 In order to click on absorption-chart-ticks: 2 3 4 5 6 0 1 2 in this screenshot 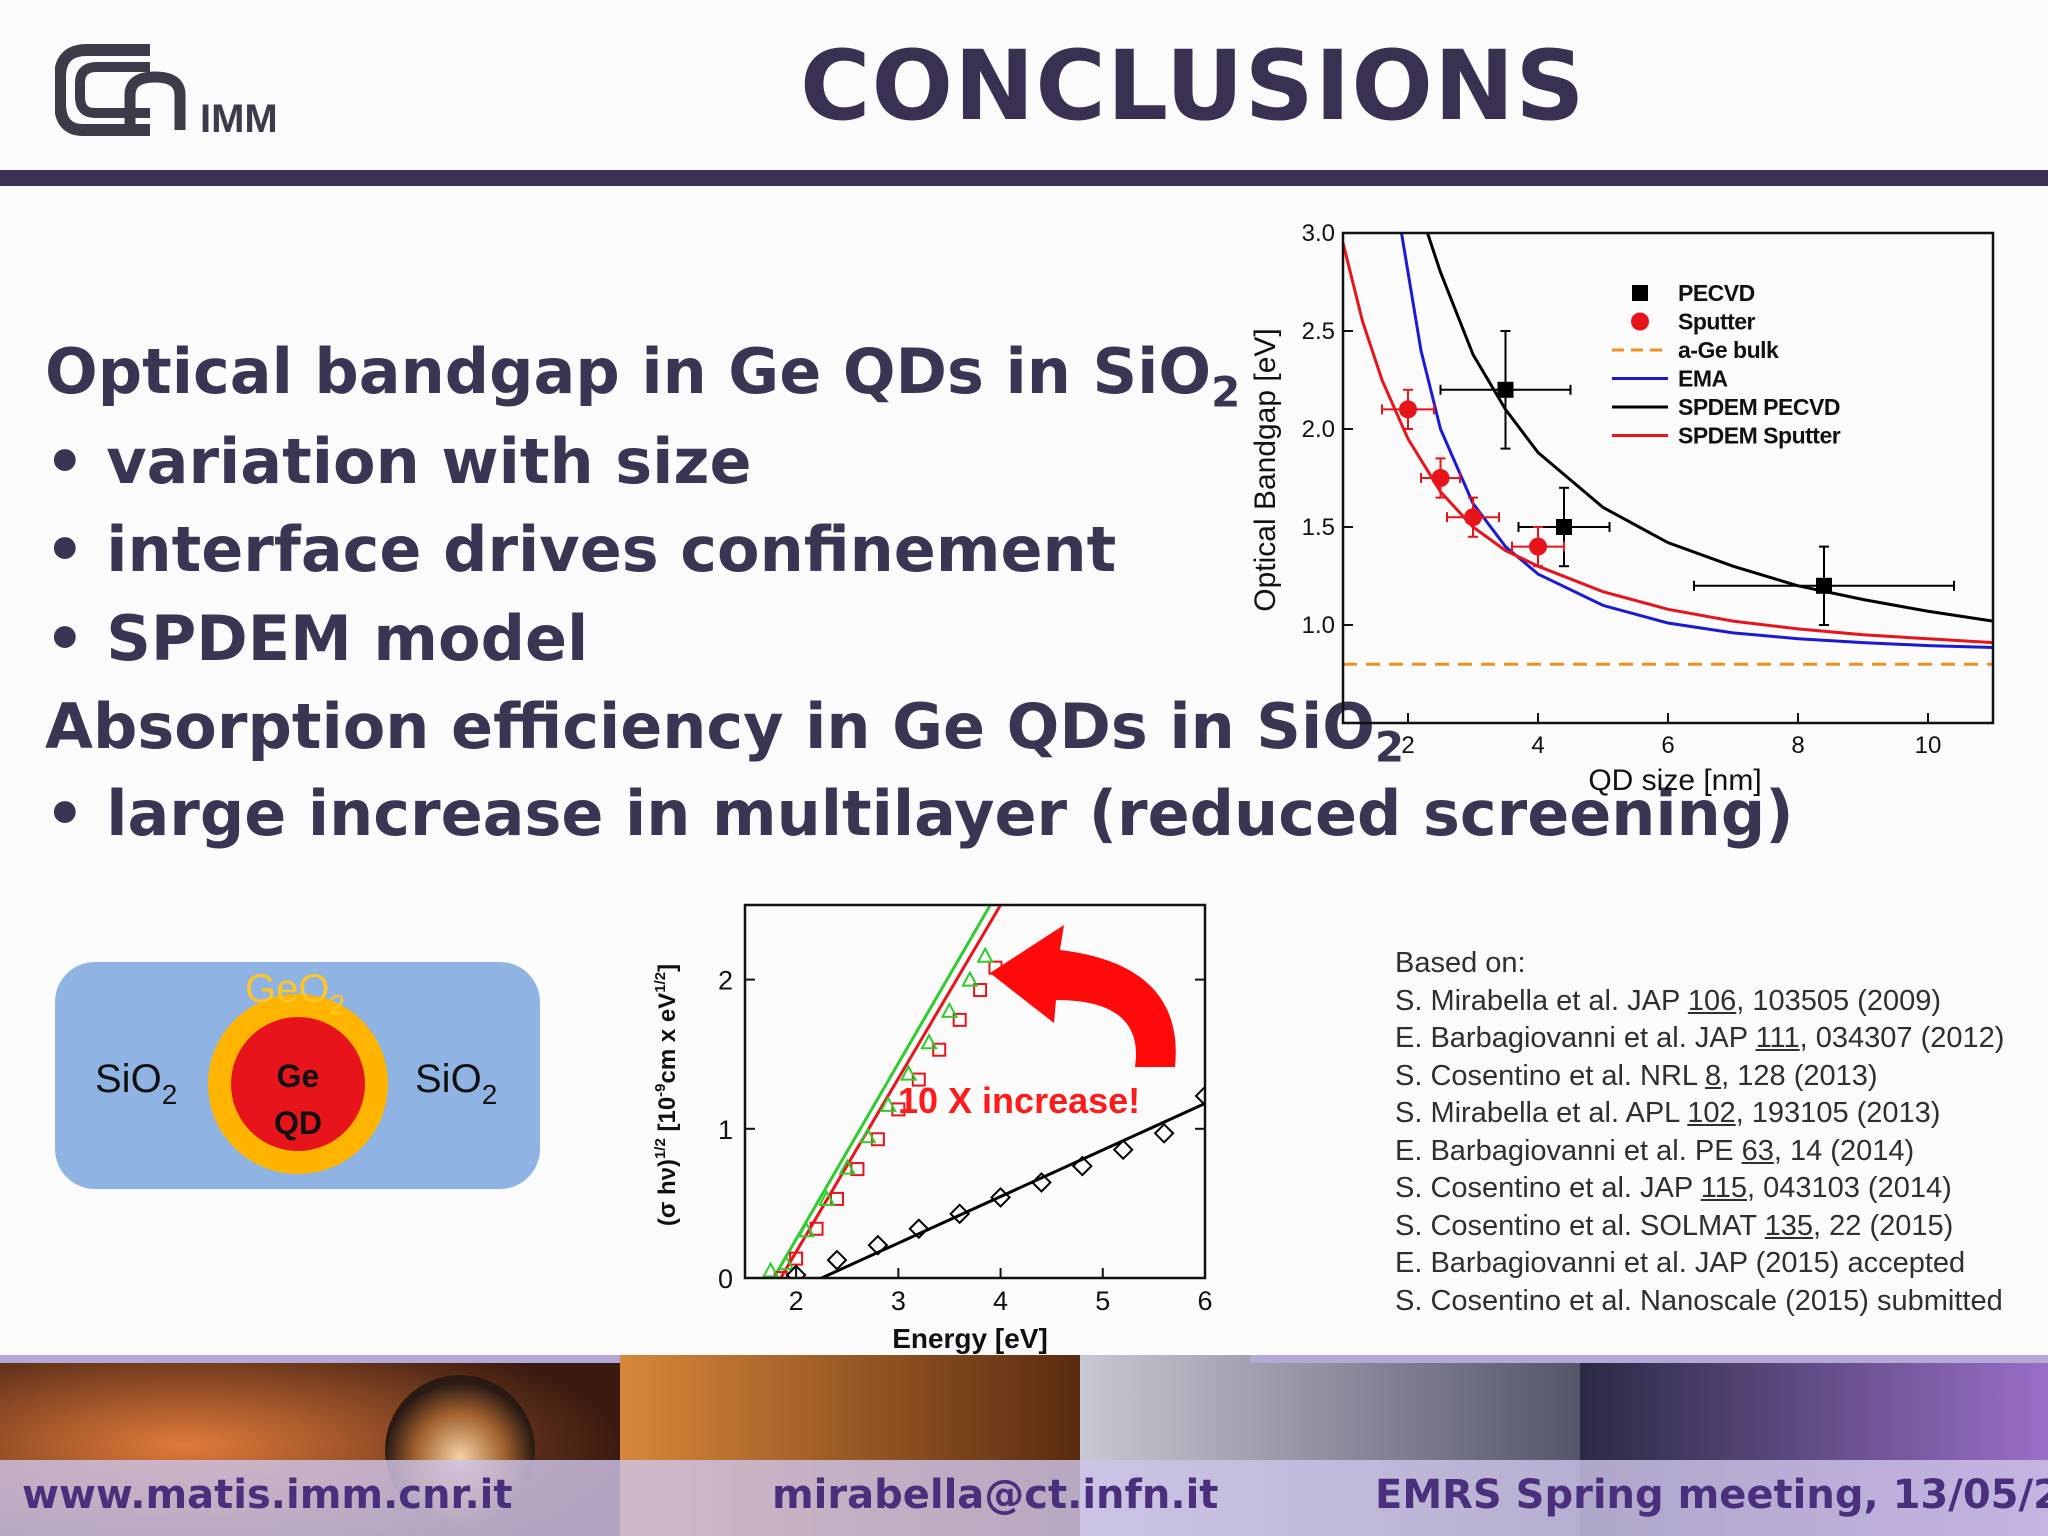, I will do `click(965, 1141)`.